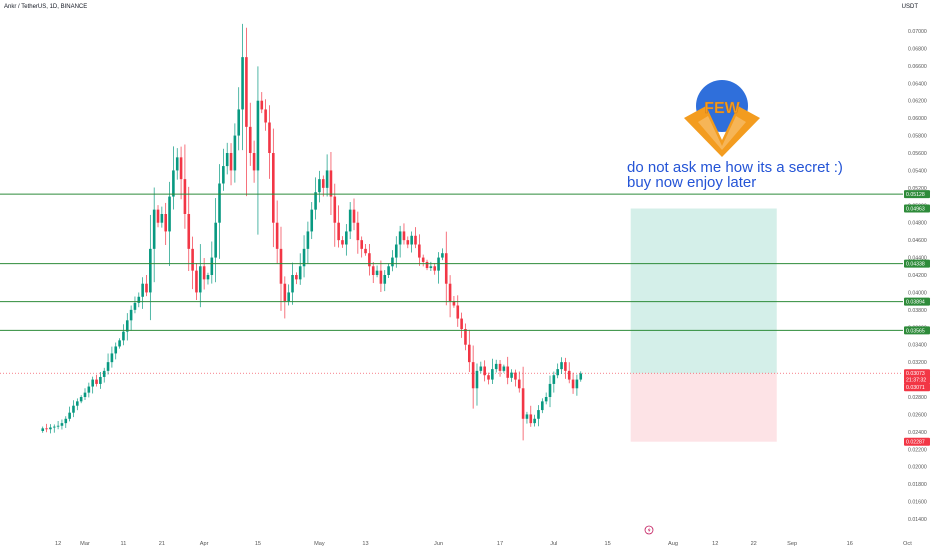  Describe the element at coordinates (917, 346) in the screenshot. I see `price-tick-label: 0.03400` at that location.